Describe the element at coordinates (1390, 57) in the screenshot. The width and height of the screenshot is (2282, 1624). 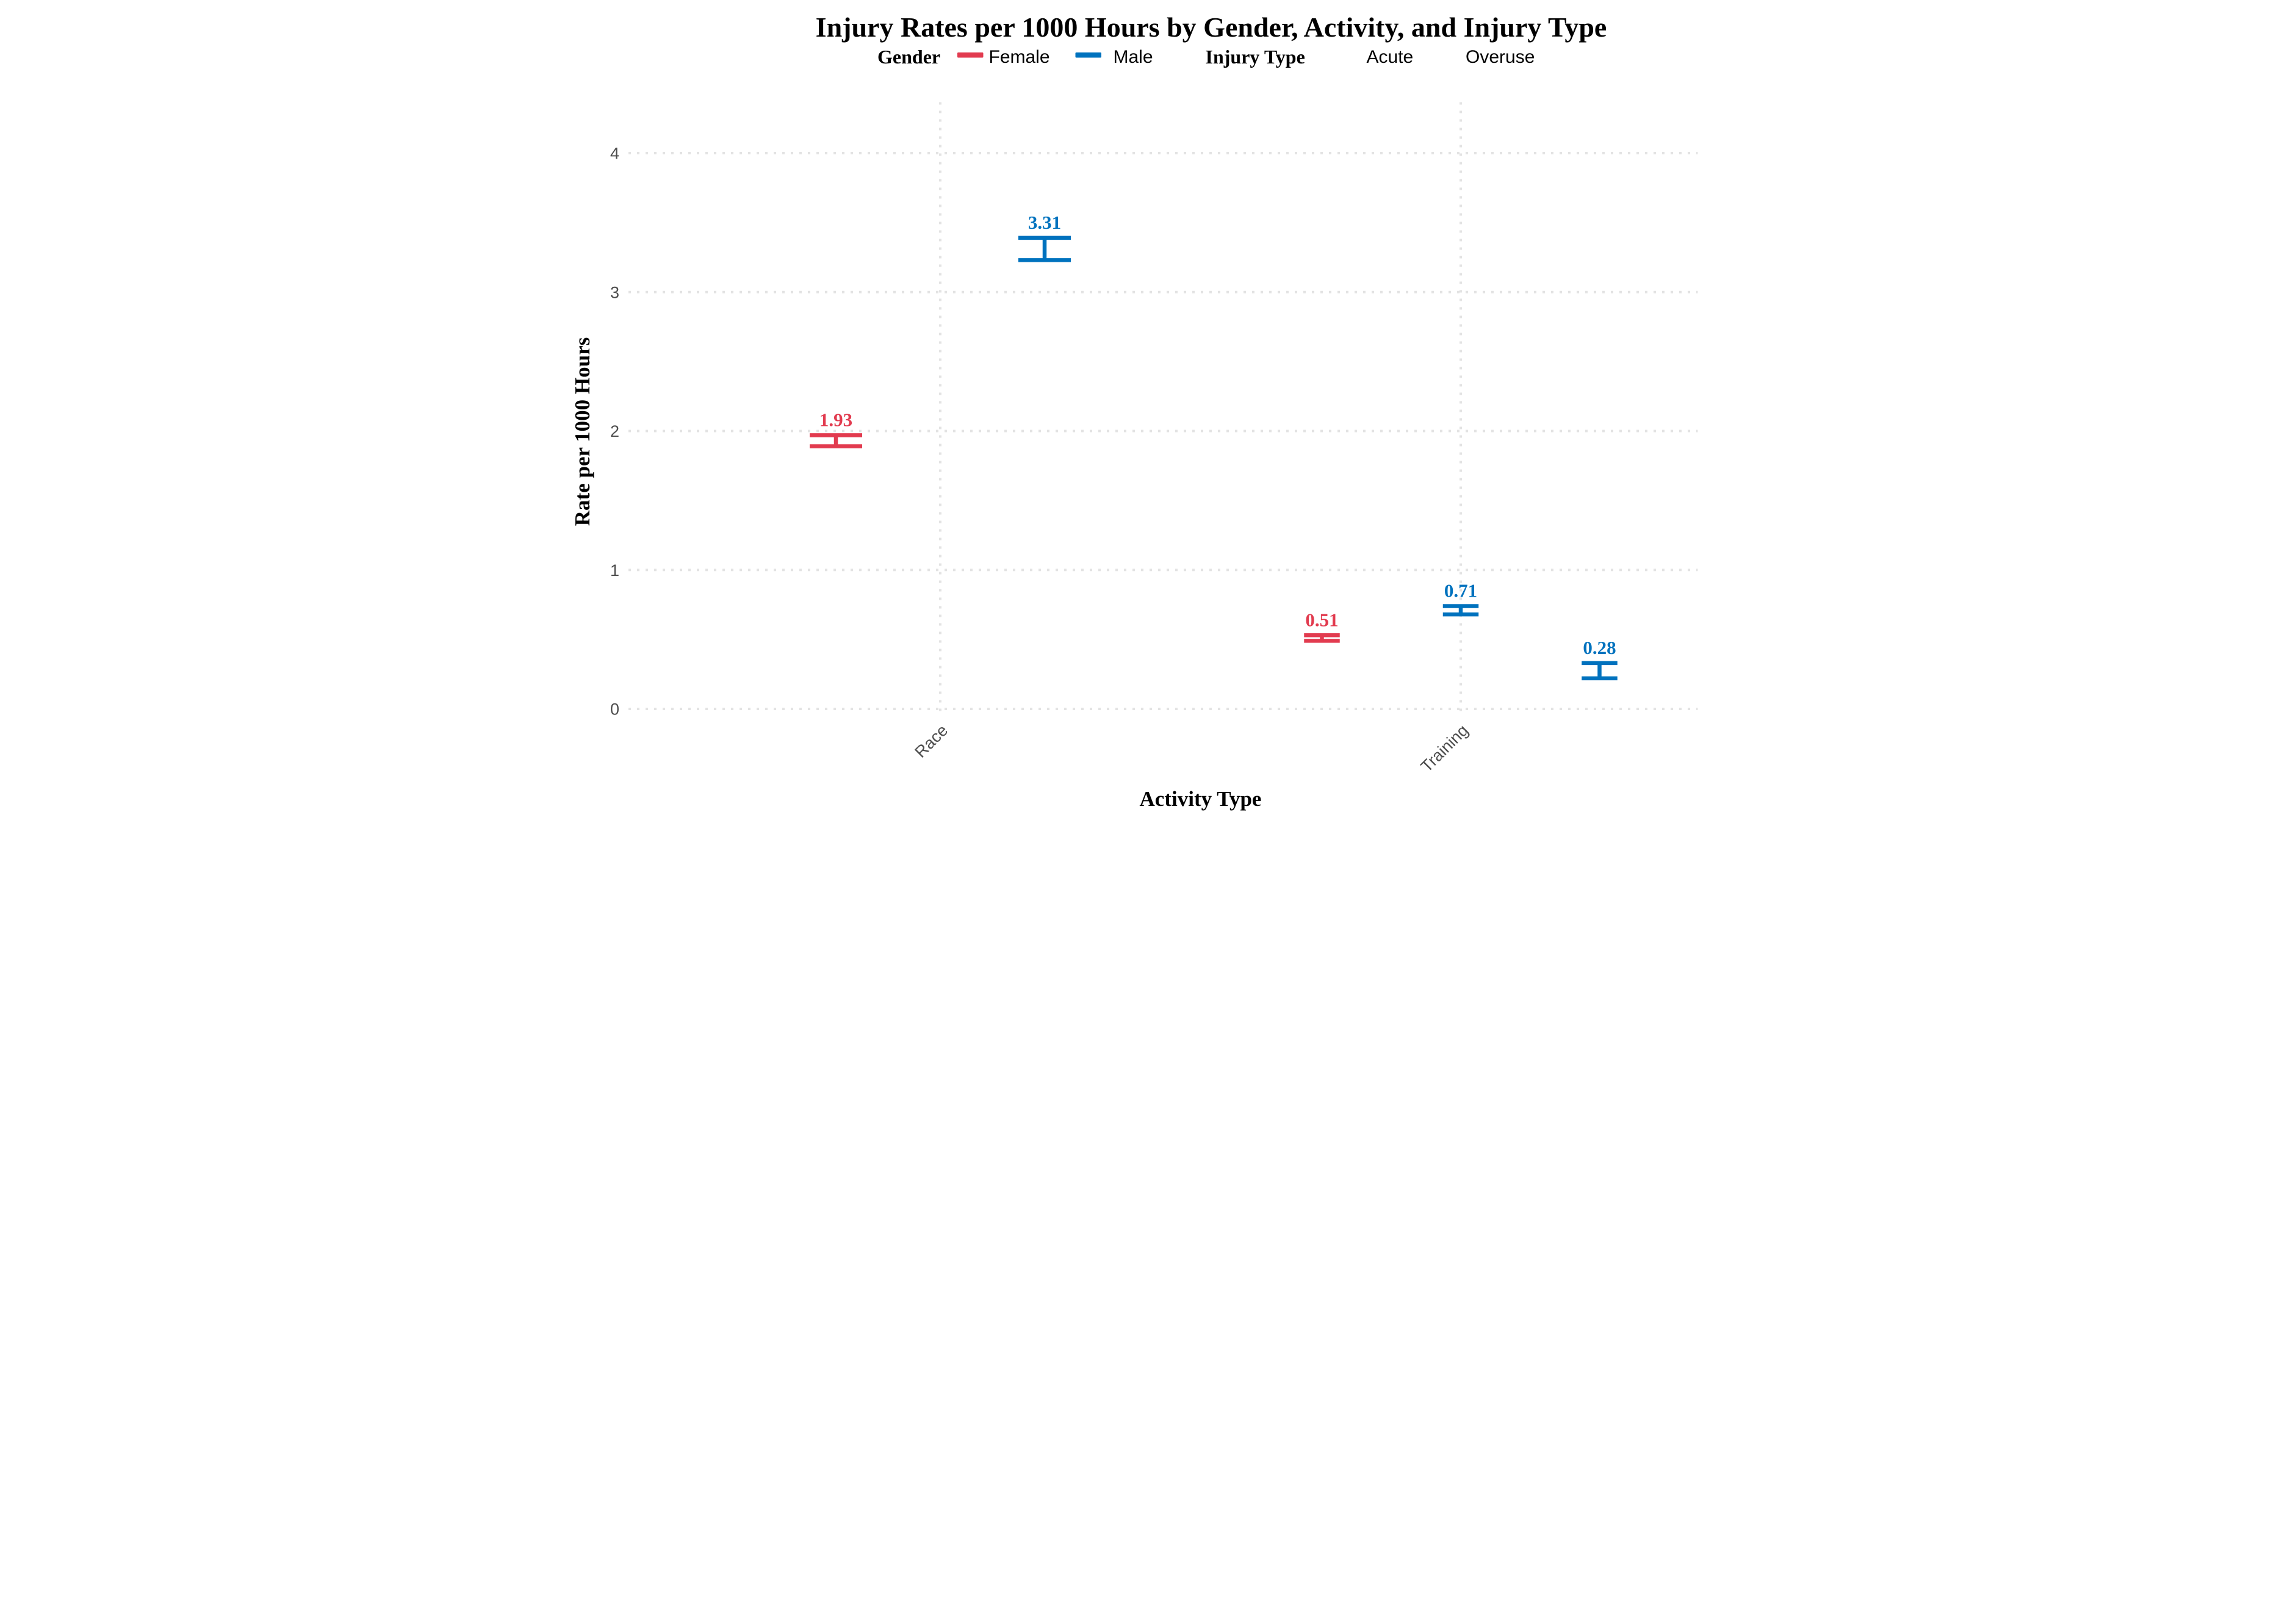
I see `legend-label-acute: Acute` at that location.